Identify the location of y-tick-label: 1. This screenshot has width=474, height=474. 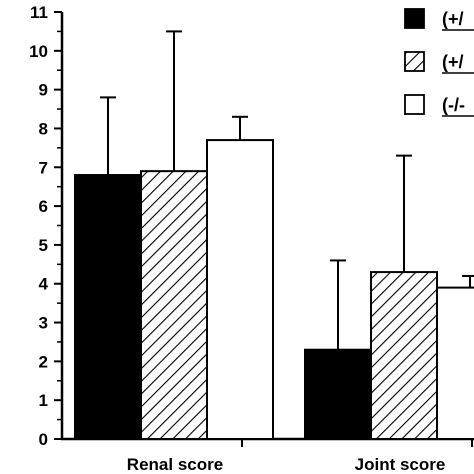
(43, 400).